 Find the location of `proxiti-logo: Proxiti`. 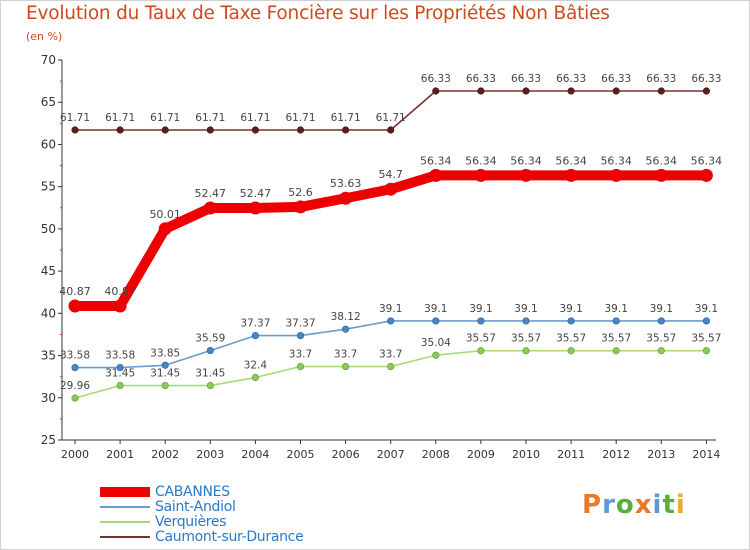

proxiti-logo: Proxiti is located at coordinates (634, 505).